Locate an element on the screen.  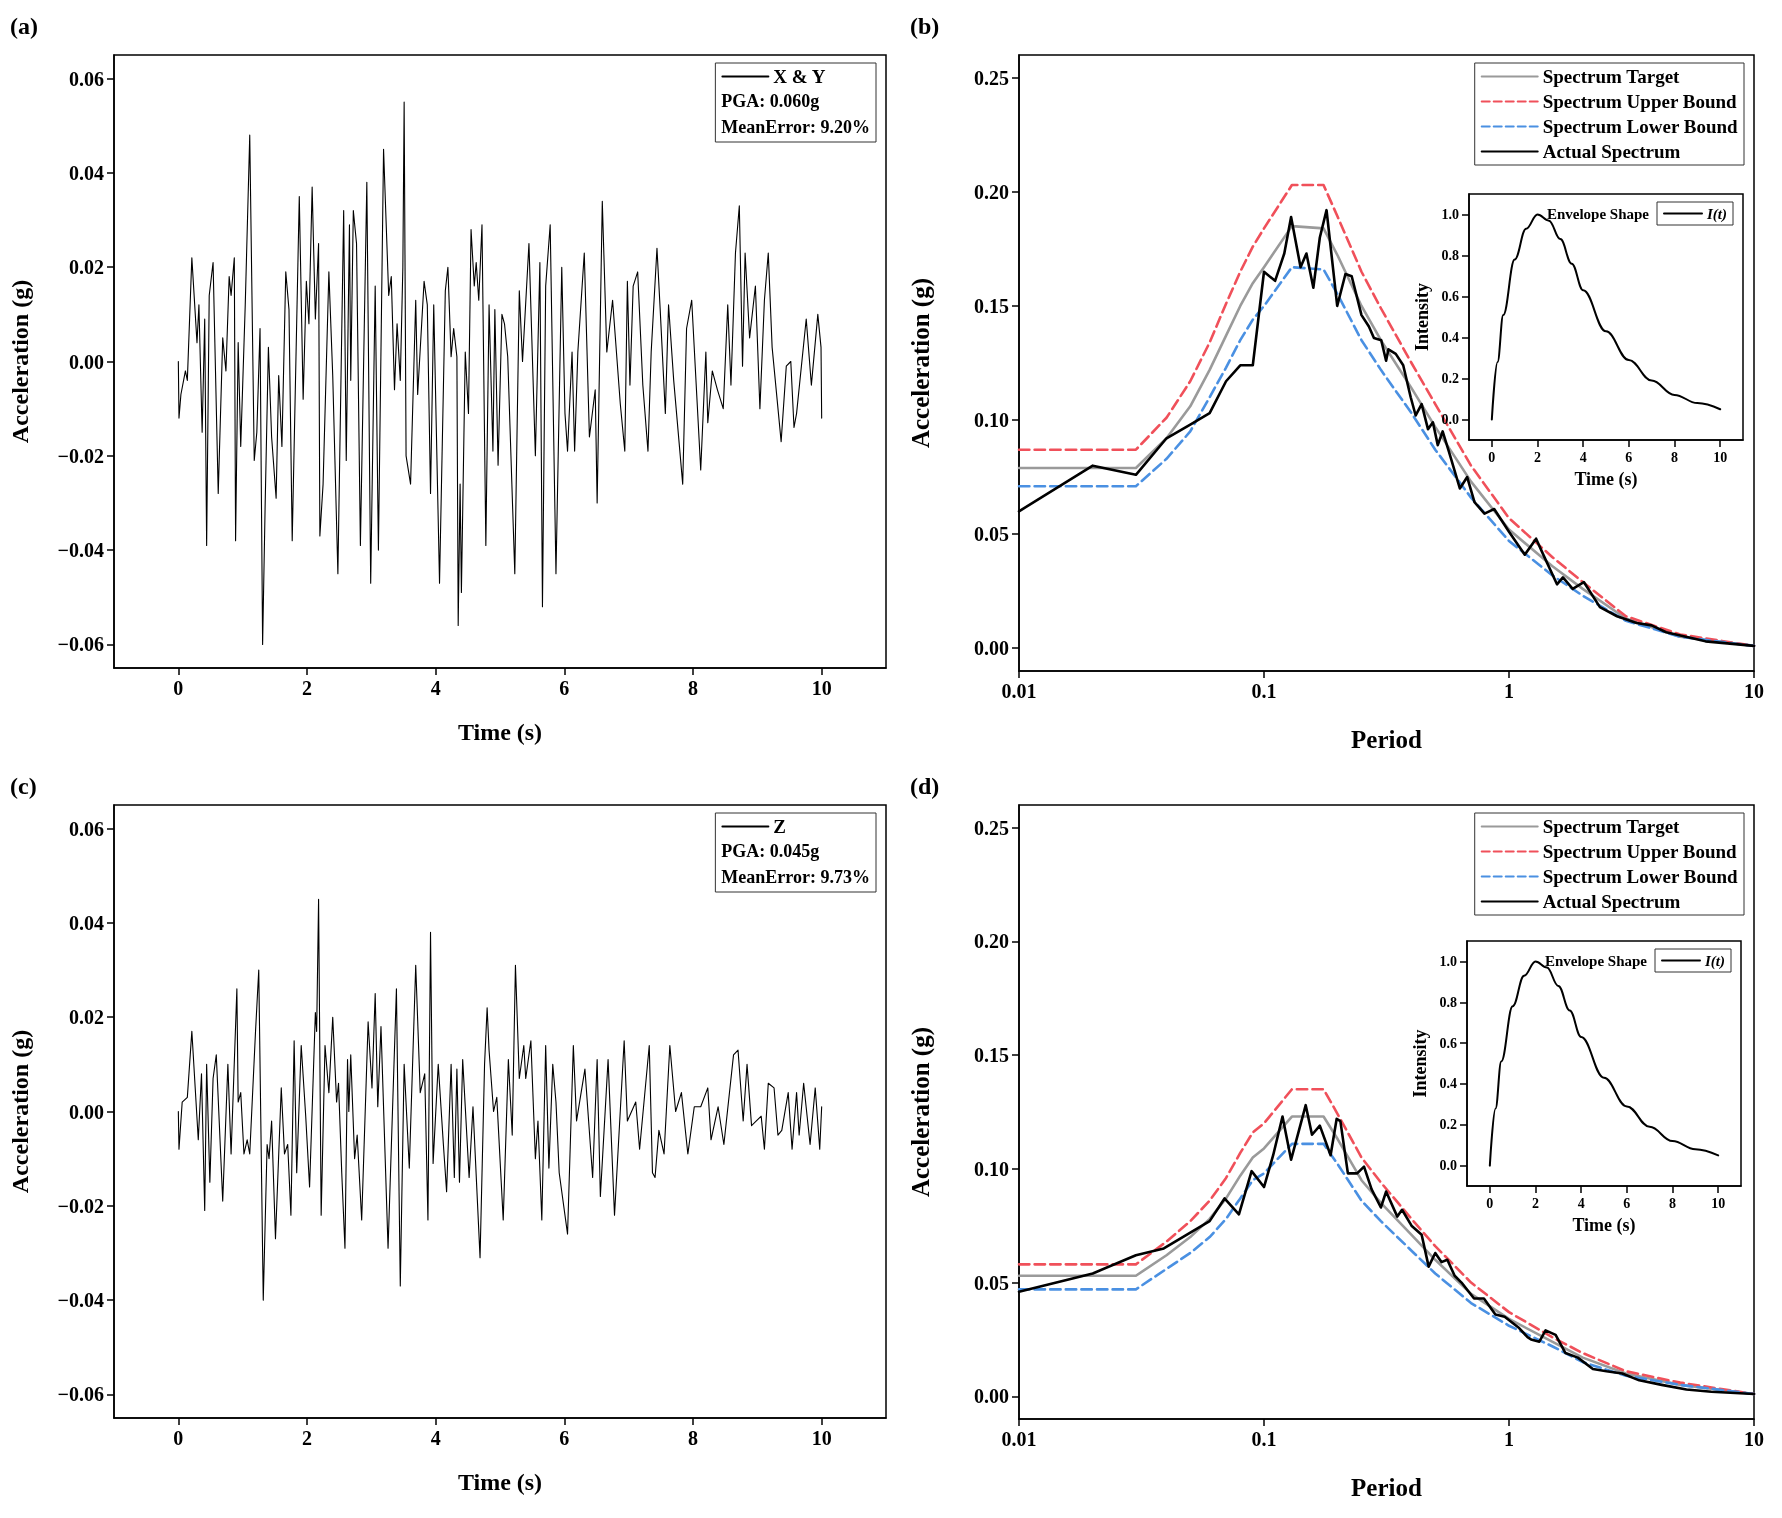
legend-label: X & Y is located at coordinates (799, 76).